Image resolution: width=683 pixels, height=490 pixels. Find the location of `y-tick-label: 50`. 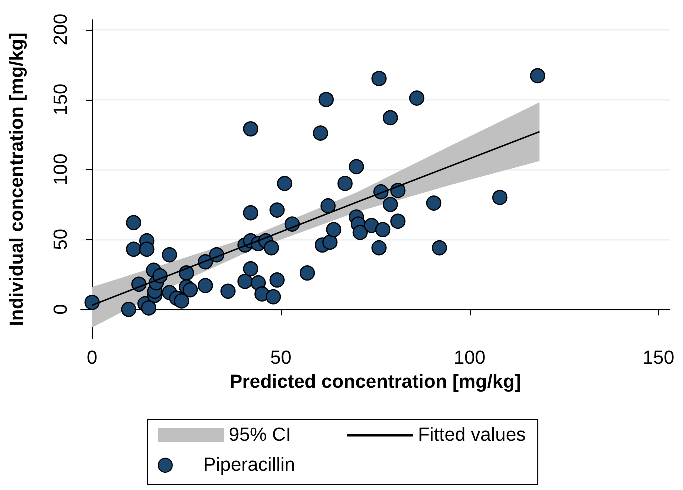

y-tick-label: 50 is located at coordinates (61, 239).